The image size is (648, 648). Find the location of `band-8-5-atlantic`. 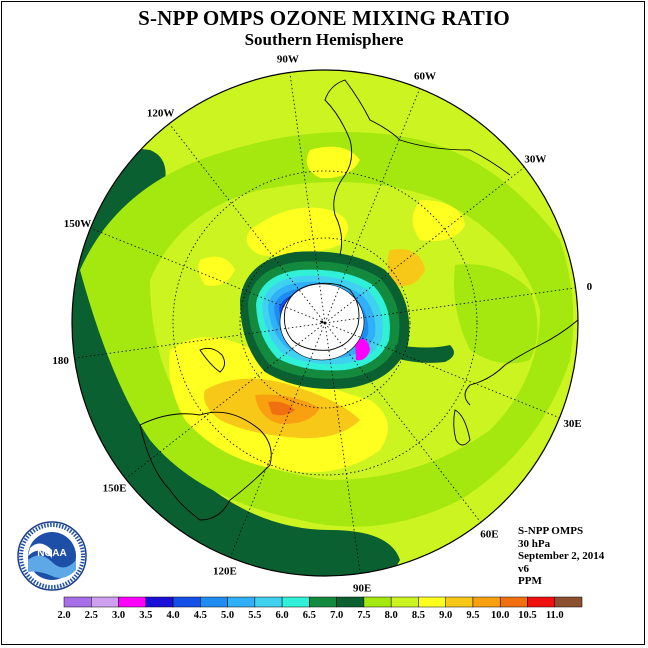

band-8-5-atlantic is located at coordinates (438, 220).